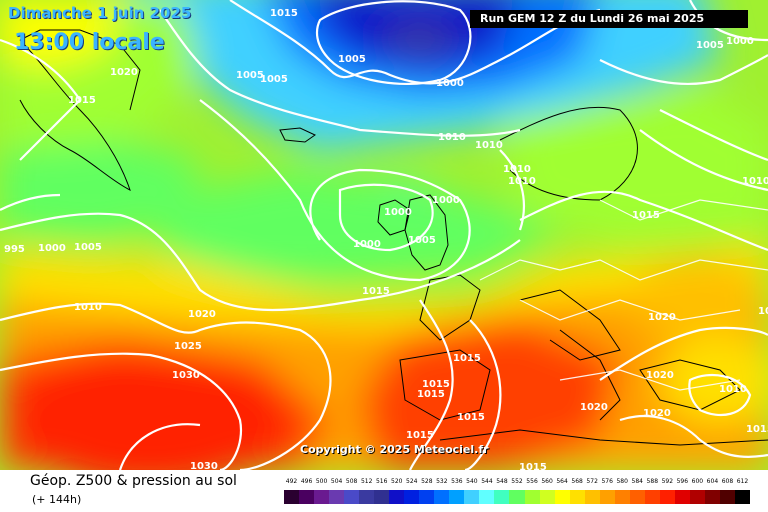 This screenshot has height=512, width=768. What do you see at coordinates (291, 481) in the screenshot?
I see `legend-label: 492` at bounding box center [291, 481].